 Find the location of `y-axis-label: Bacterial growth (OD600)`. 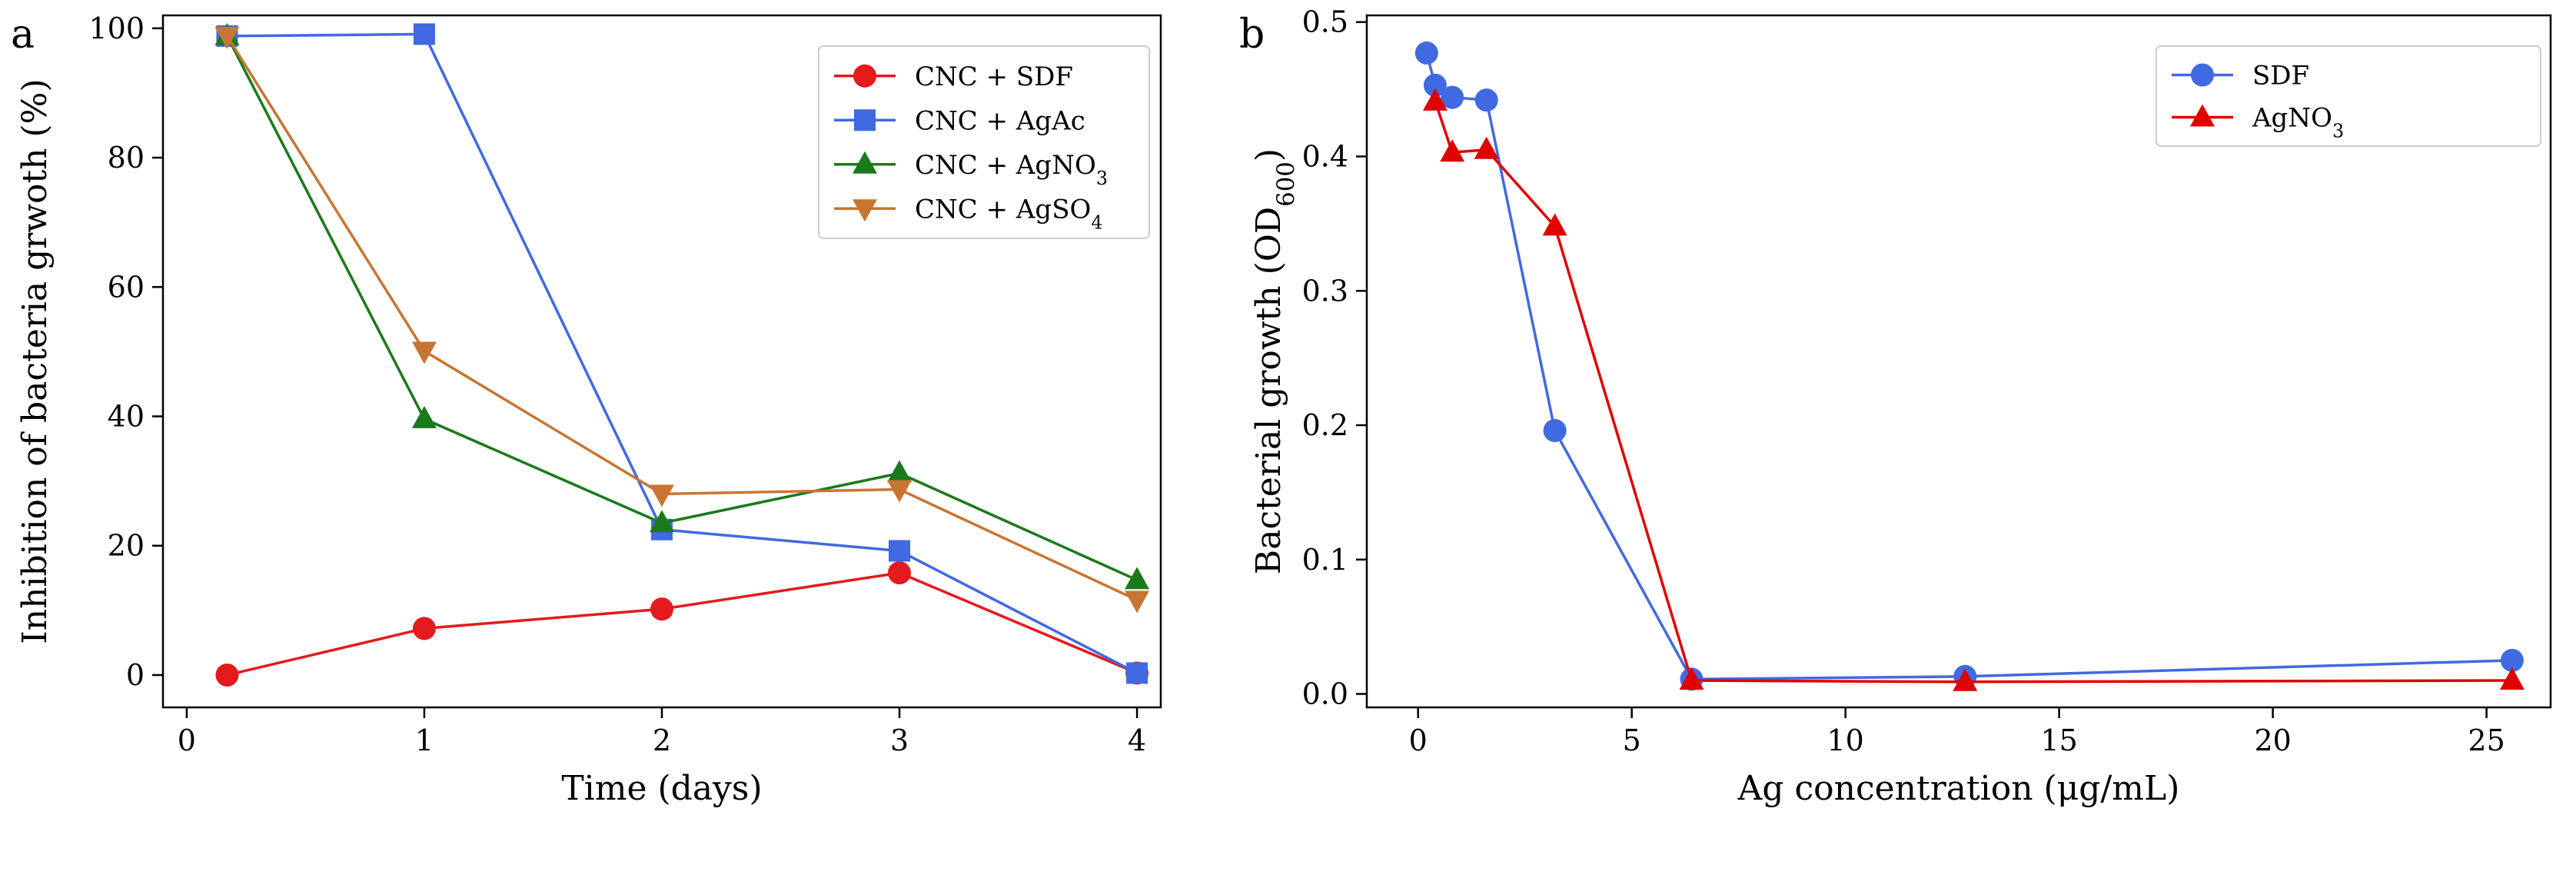

y-axis-label: Bacterial growth (OD600) is located at coordinates (1274, 361).